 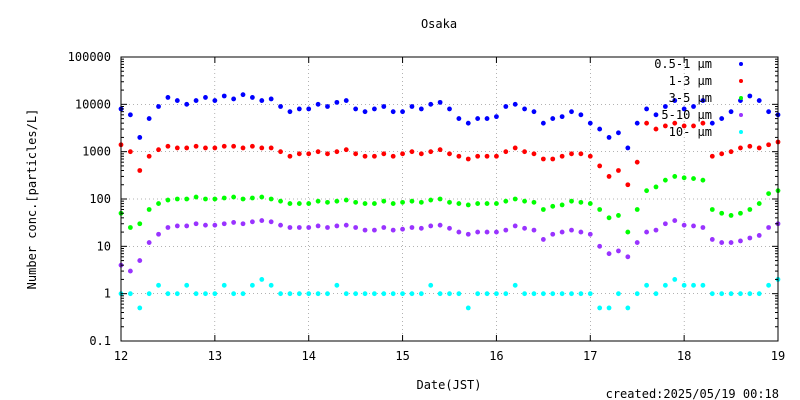 I want to click on legend-label: 5-10 μm, so click(x=686, y=115).